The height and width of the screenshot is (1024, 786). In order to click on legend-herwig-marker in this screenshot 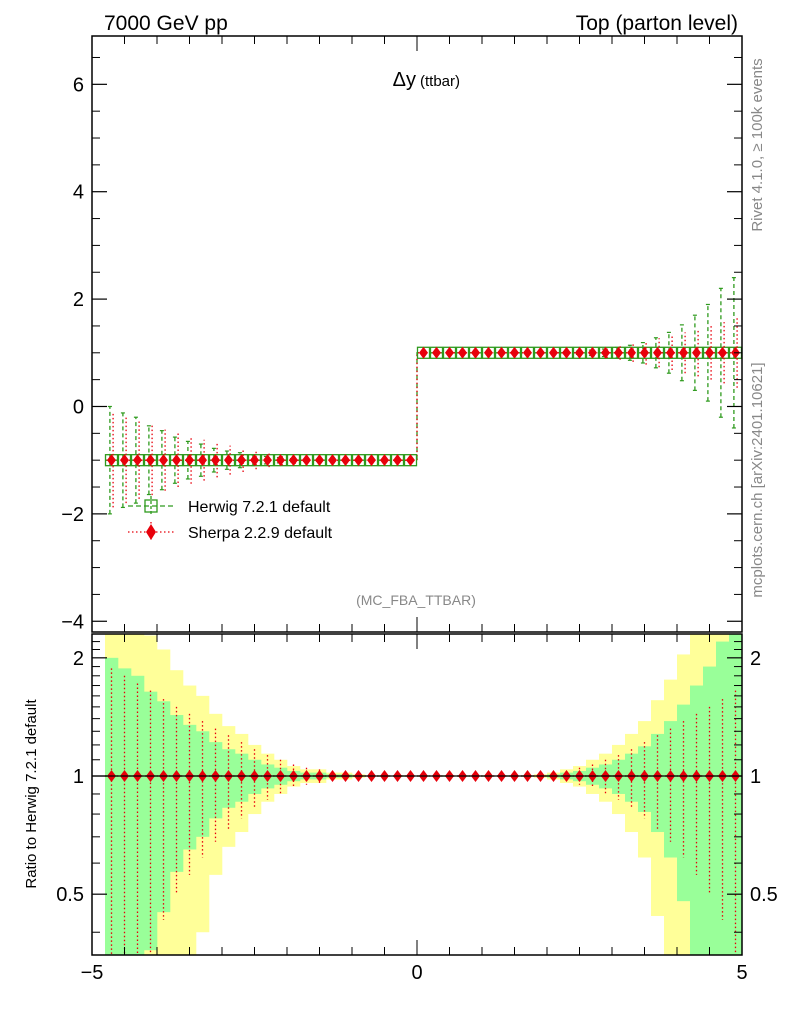, I will do `click(151, 506)`.